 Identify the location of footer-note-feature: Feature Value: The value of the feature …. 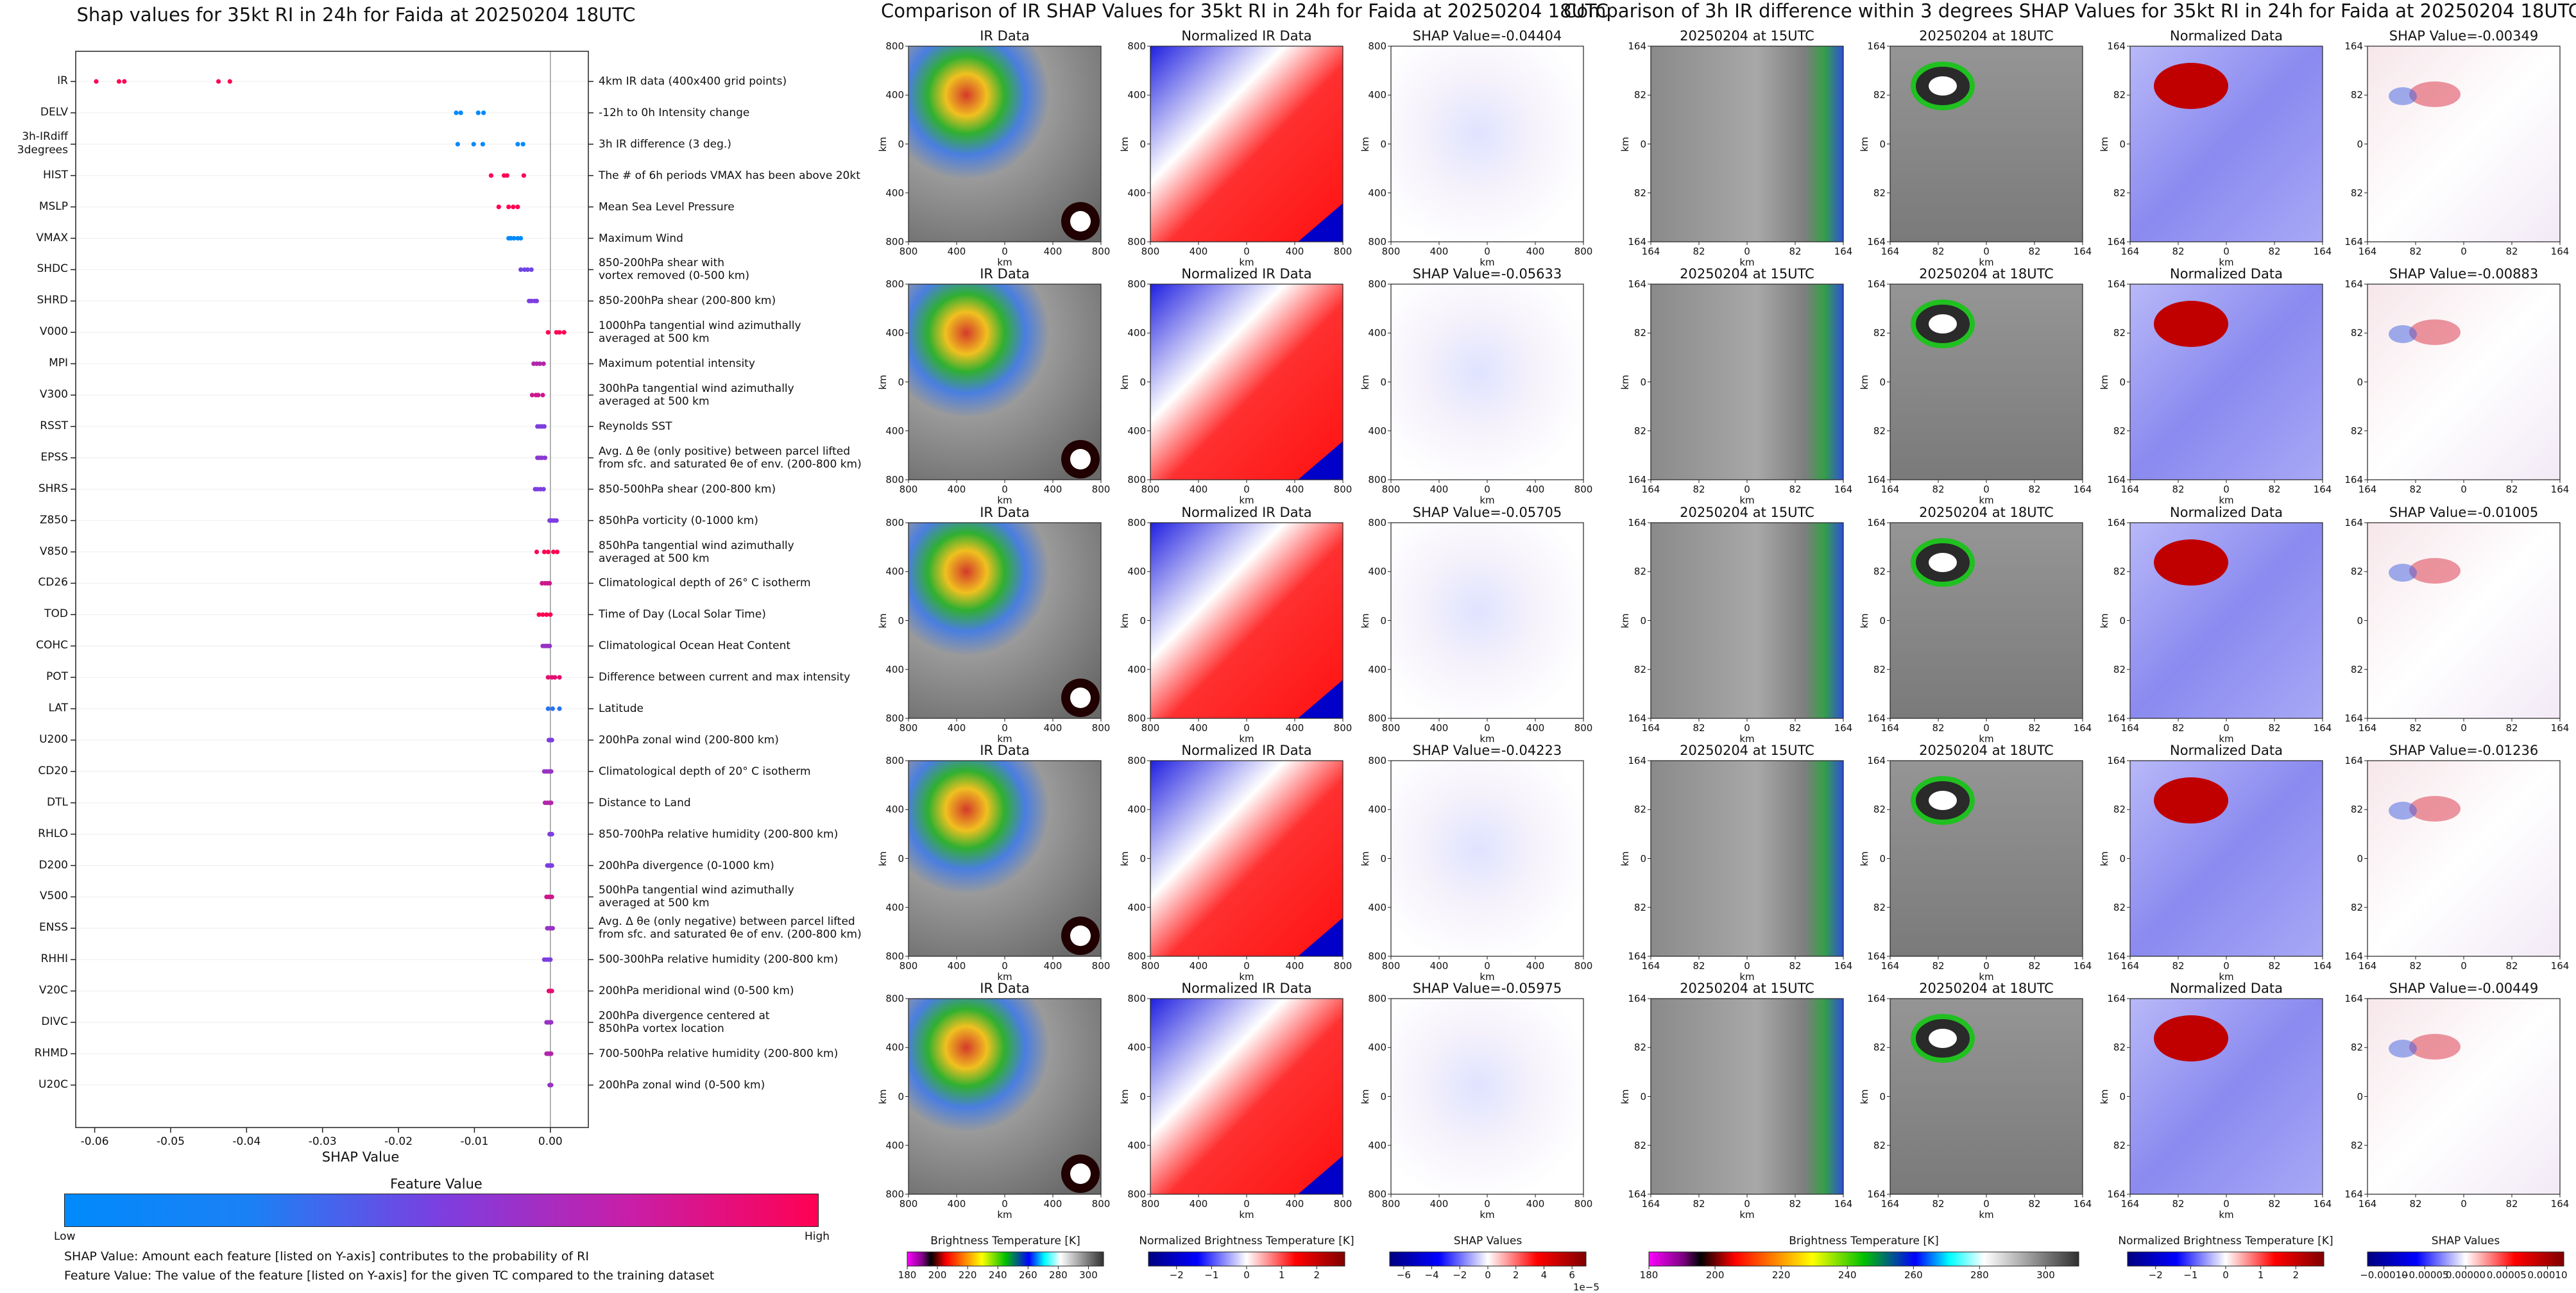
(389, 1276).